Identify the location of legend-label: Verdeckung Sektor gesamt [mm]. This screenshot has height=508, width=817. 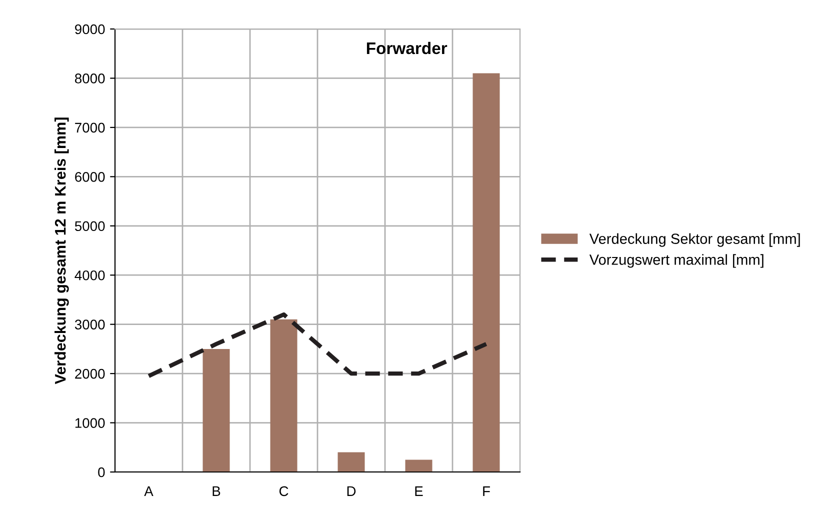
(694, 240).